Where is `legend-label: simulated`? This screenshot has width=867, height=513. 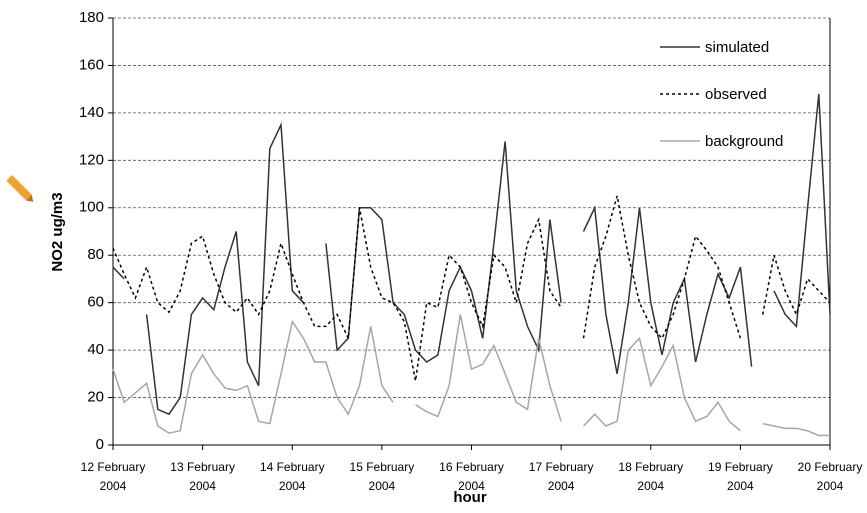 legend-label: simulated is located at coordinates (737, 47).